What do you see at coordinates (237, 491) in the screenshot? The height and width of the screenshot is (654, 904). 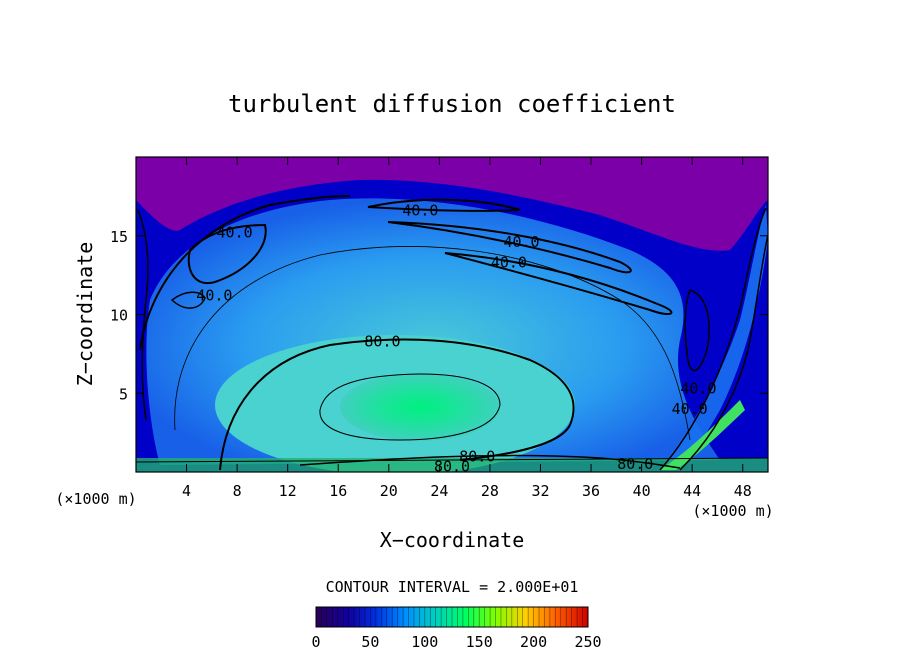 I see `x-tick-label: 8` at bounding box center [237, 491].